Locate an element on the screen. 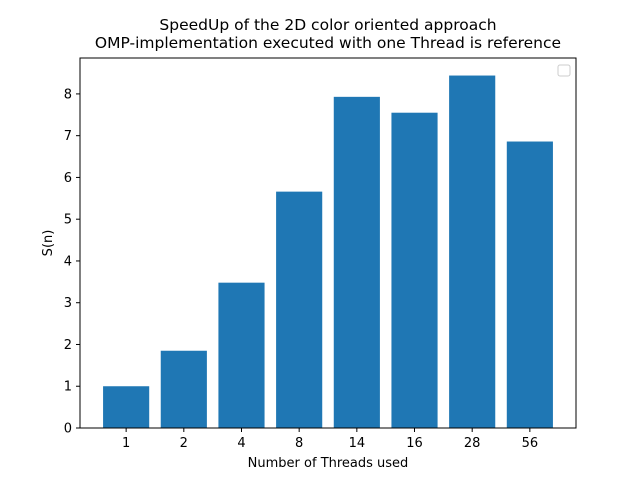  x-tick-label: 16 is located at coordinates (414, 443).